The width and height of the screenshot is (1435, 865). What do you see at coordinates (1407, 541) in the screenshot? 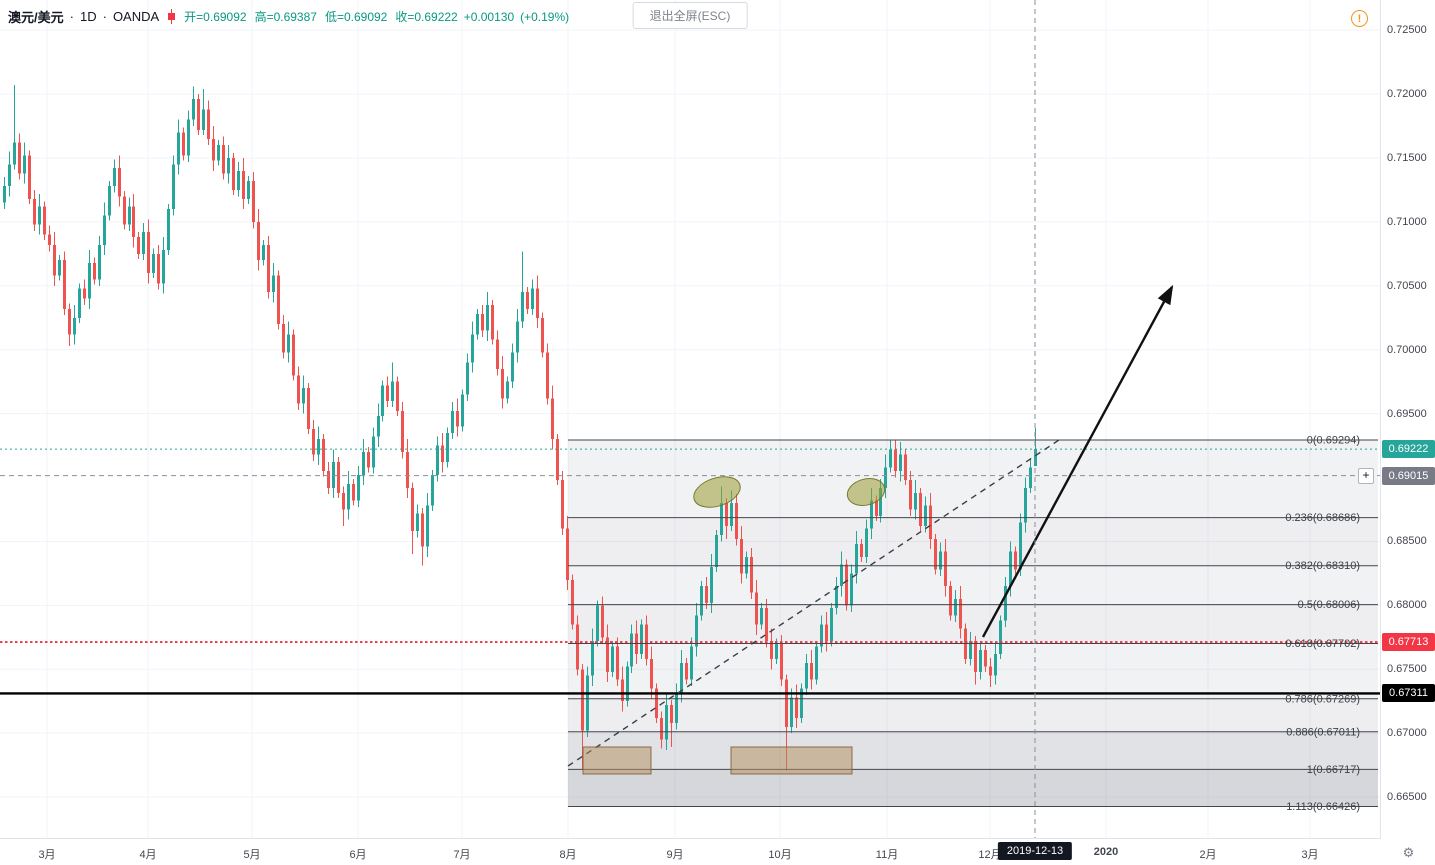
I see `price-tick-label: 0.68500` at bounding box center [1407, 541].